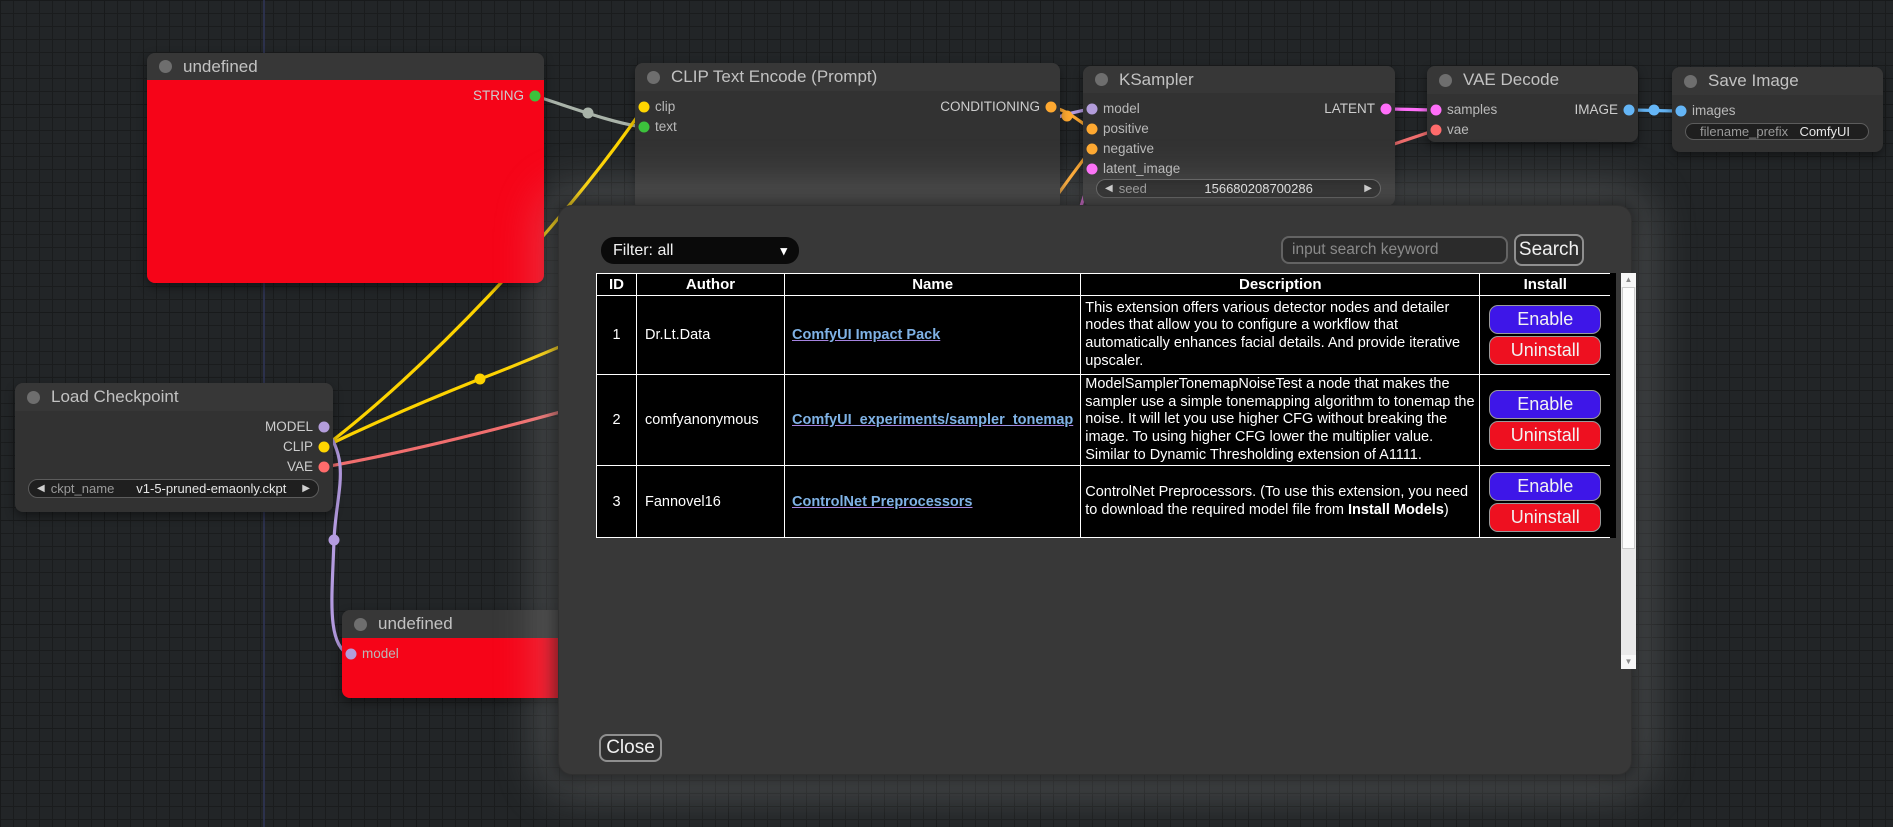 The image size is (1893, 827). Describe the element at coordinates (774, 76) in the screenshot. I see `node-title: CLIP Text Encode (Prompt)` at that location.